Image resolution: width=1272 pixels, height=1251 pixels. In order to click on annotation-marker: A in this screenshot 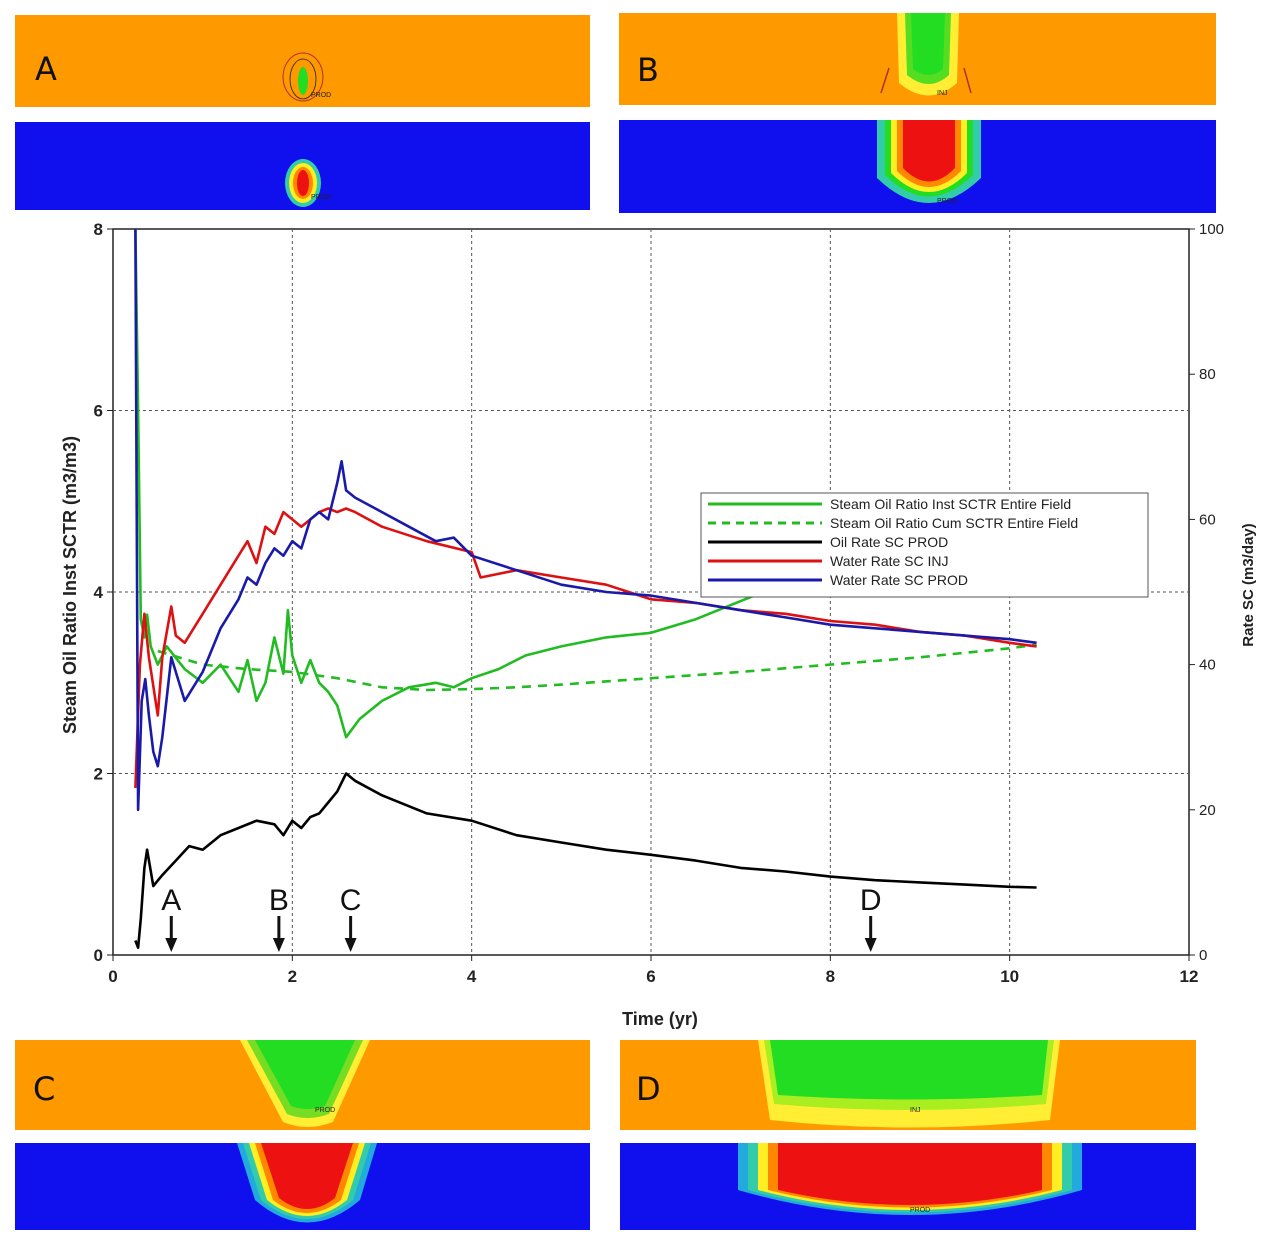, I will do `click(171, 918)`.